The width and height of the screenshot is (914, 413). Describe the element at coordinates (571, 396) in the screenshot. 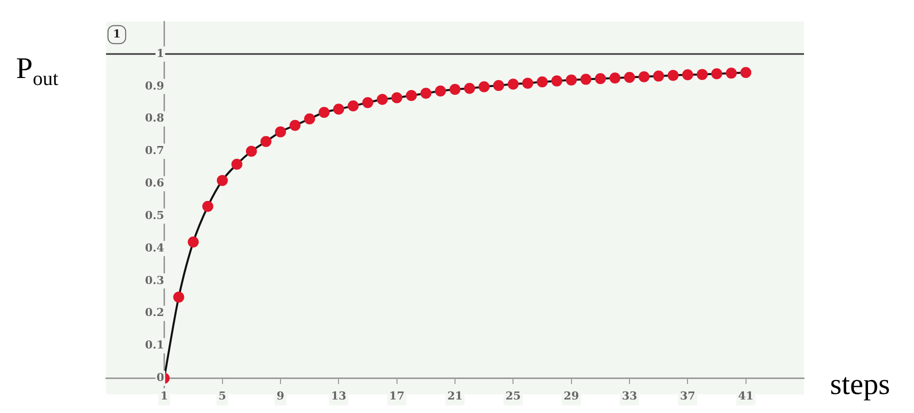

I see `x-tick-label: 29` at that location.